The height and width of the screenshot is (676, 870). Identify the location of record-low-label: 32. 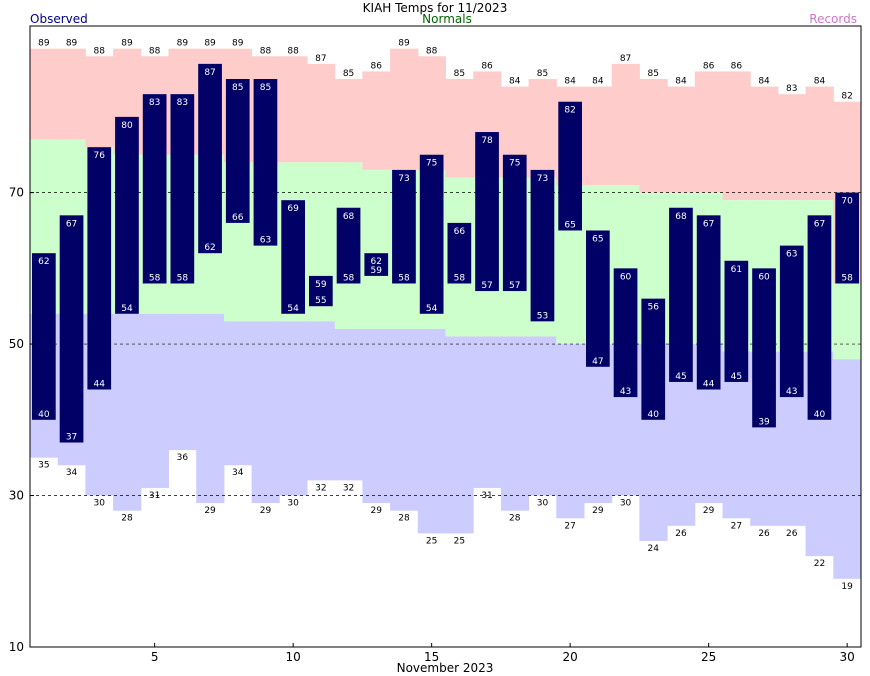
(348, 488).